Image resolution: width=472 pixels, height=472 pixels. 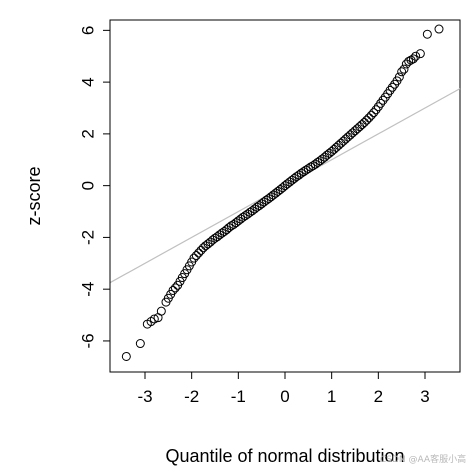 What do you see at coordinates (378, 396) in the screenshot?
I see `x-tick-label: 2` at bounding box center [378, 396].